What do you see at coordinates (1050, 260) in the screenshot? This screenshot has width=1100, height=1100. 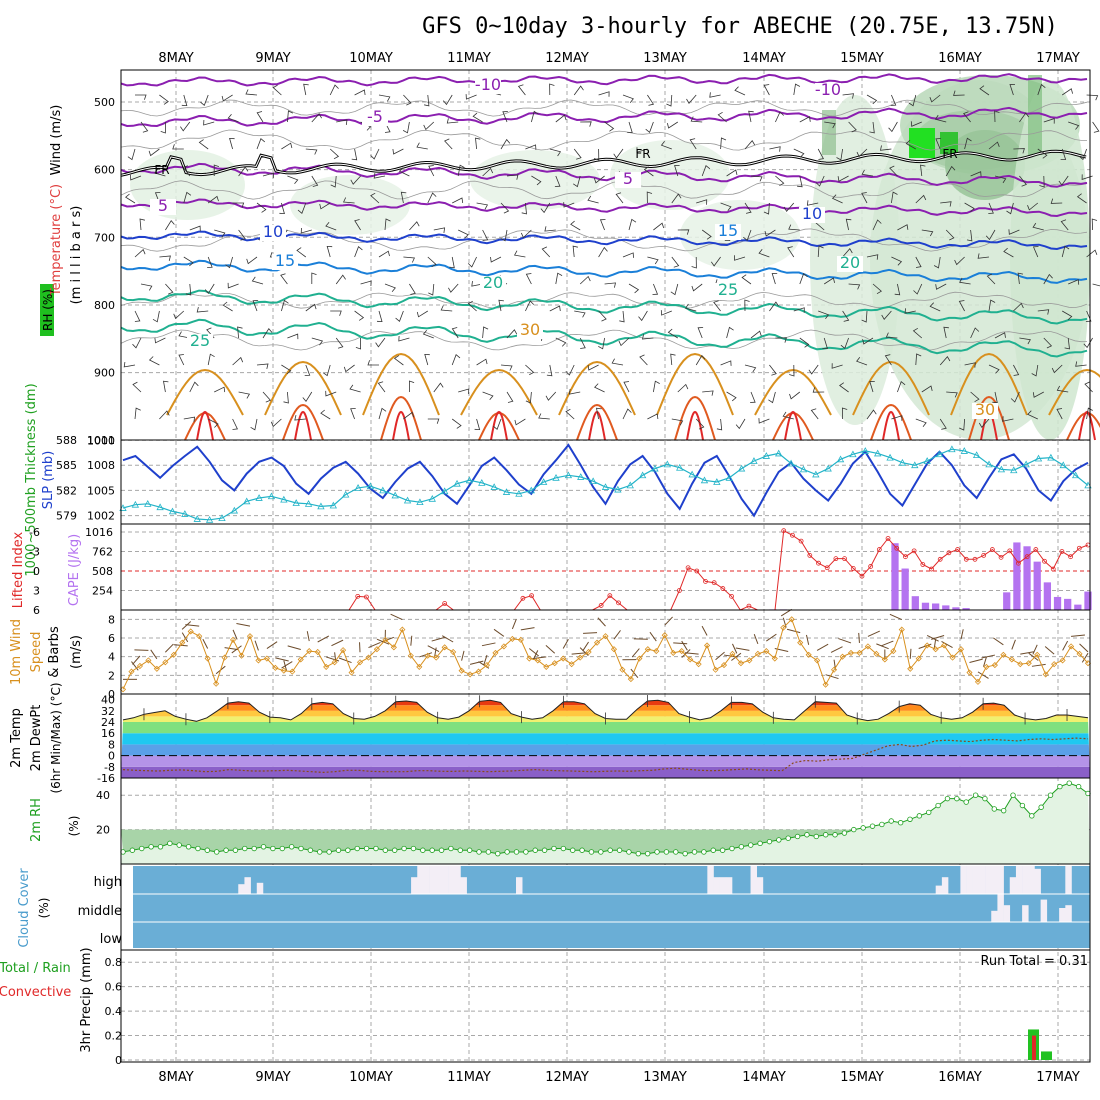 I see `rh-shading-area` at bounding box center [1050, 260].